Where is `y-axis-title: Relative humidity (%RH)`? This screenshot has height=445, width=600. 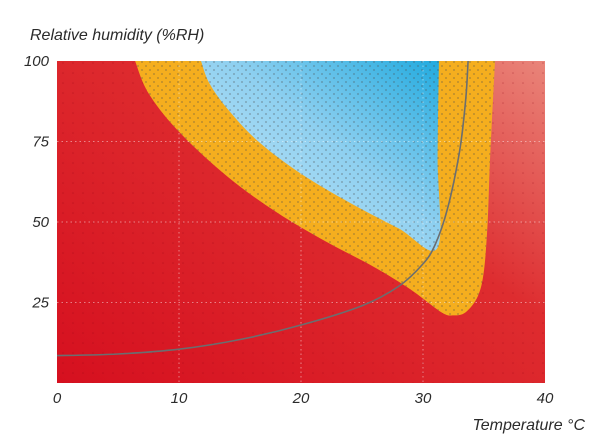
y-axis-title: Relative humidity (%RH) is located at coordinates (117, 35).